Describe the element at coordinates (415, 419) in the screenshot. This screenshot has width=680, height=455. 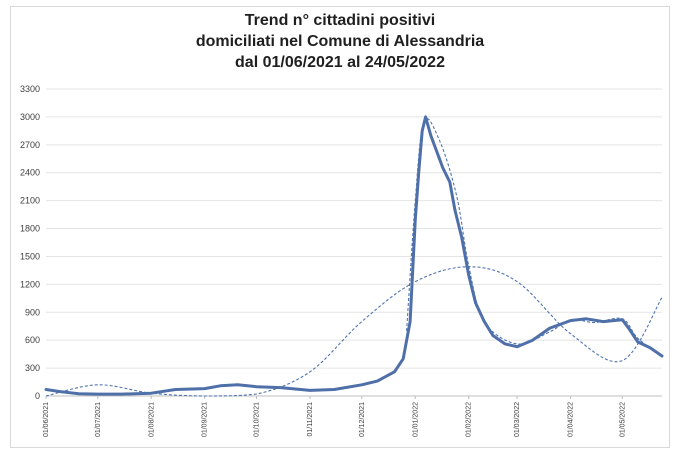
I see `x-tick-label: 01/01/2022` at that location.